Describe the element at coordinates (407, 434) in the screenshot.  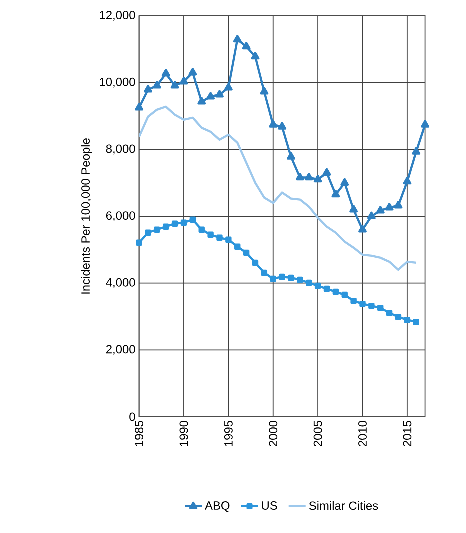
I see `x-tick-label: 2015` at that location.